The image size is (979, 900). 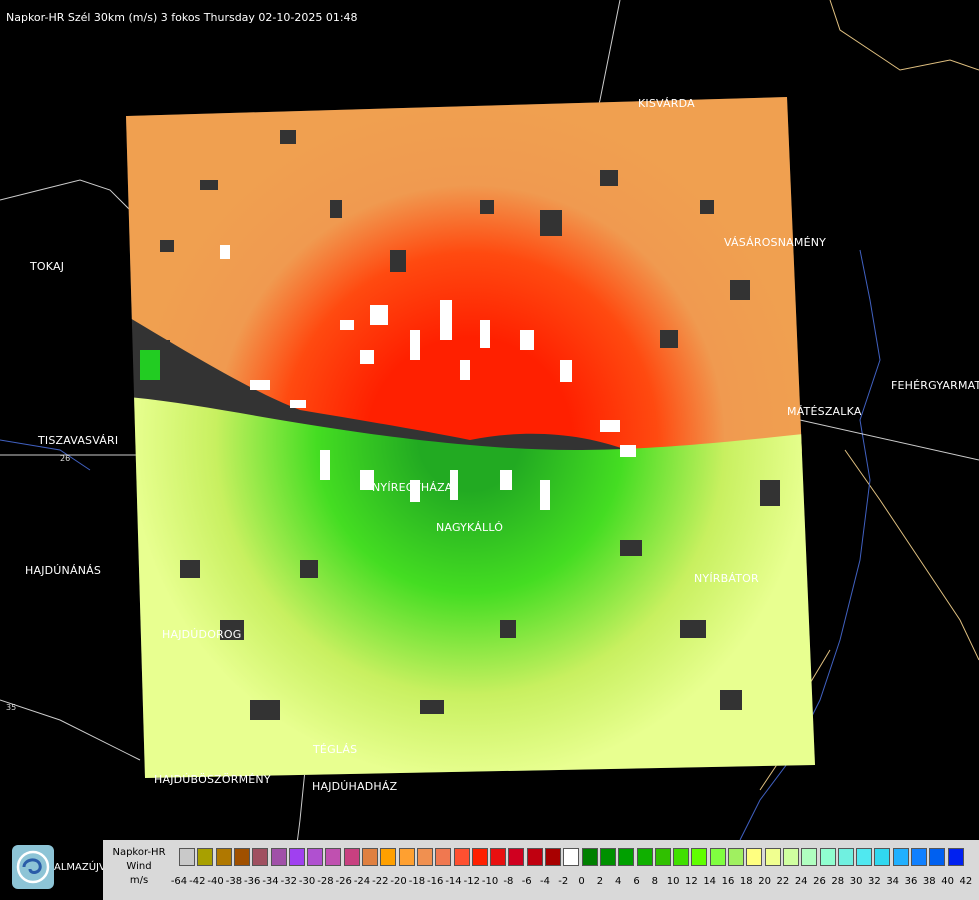 I want to click on legend-tick-label: -4, so click(x=545, y=881).